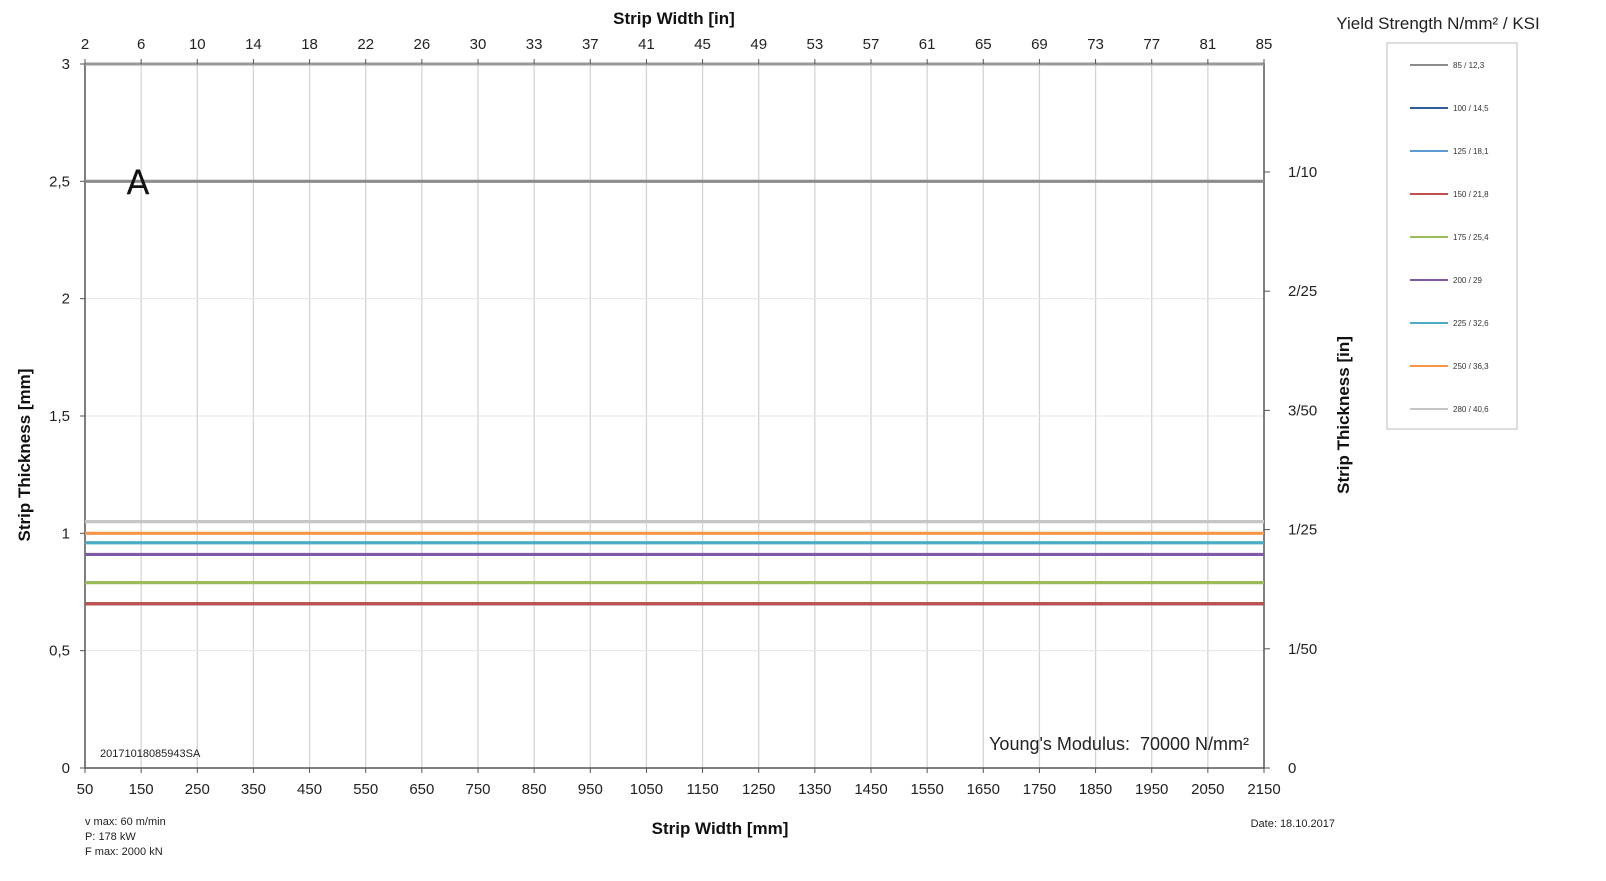 This screenshot has width=1606, height=881. I want to click on y-tick-label: 0, so click(66, 768).